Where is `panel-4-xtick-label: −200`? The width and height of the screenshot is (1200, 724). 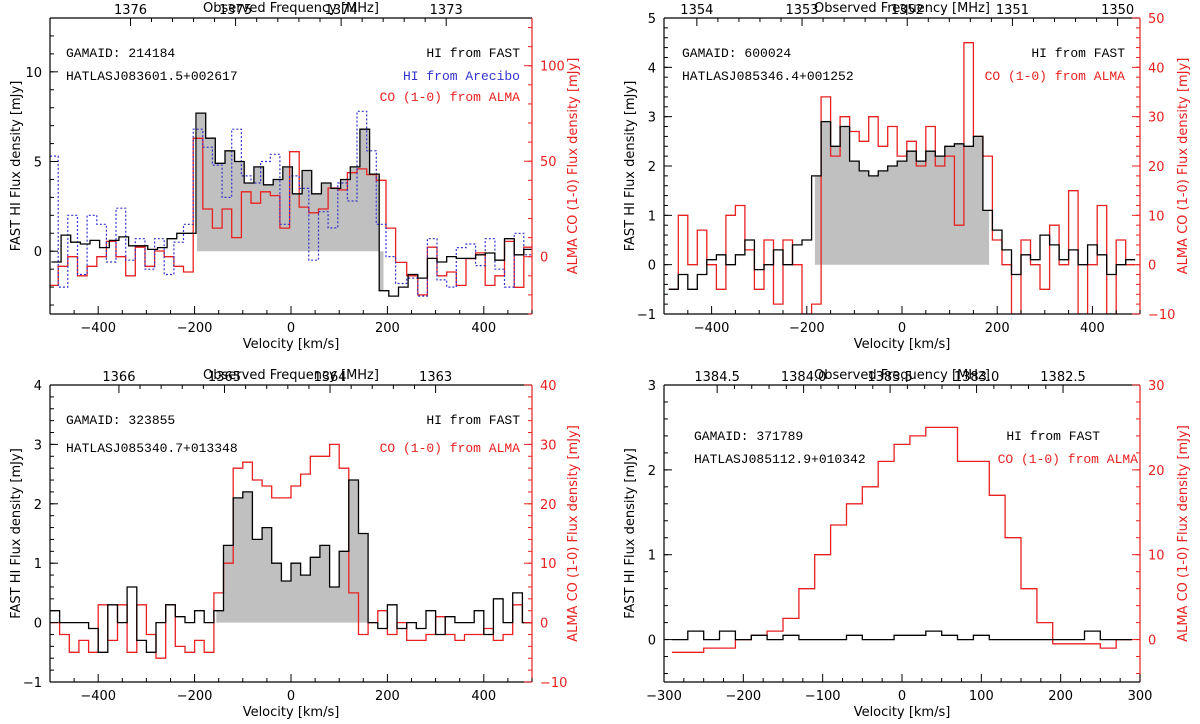 panel-4-xtick-label: −200 is located at coordinates (743, 696).